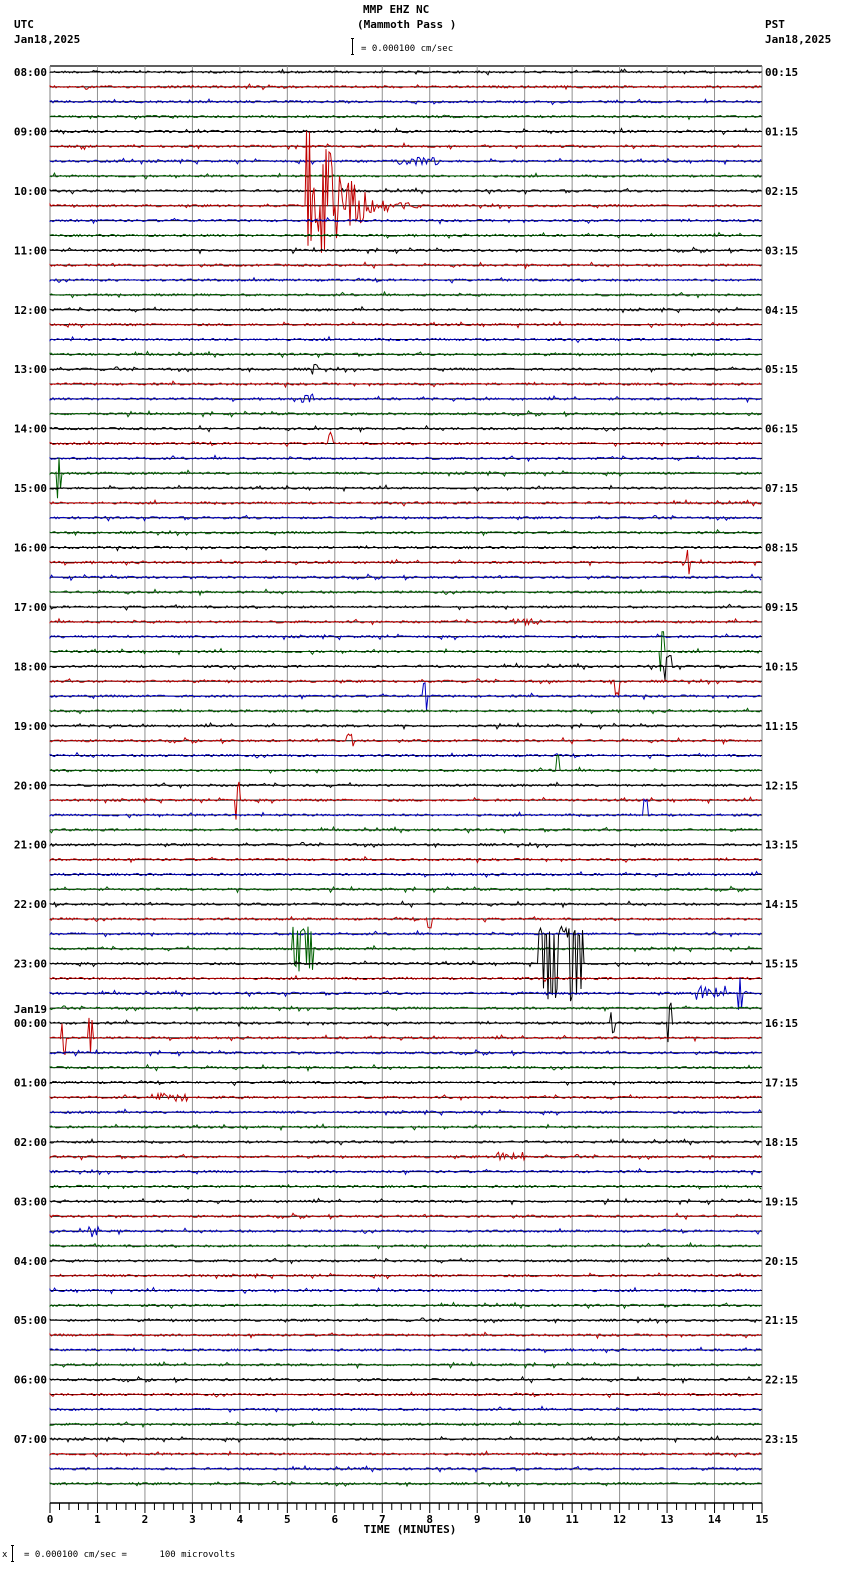  What do you see at coordinates (429, 1519) in the screenshot?
I see `x-tick-label: 8` at bounding box center [429, 1519].